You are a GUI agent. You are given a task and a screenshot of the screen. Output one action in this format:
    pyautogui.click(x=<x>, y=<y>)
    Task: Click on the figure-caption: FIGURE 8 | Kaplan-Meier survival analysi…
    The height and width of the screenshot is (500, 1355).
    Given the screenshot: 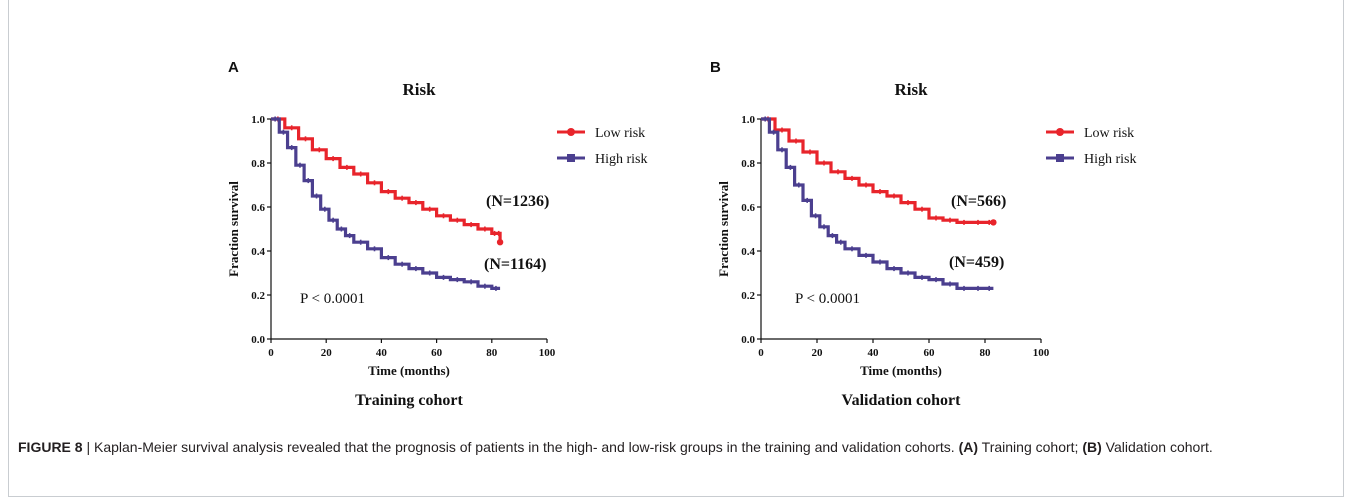 What is the action you would take?
    pyautogui.click(x=673, y=447)
    